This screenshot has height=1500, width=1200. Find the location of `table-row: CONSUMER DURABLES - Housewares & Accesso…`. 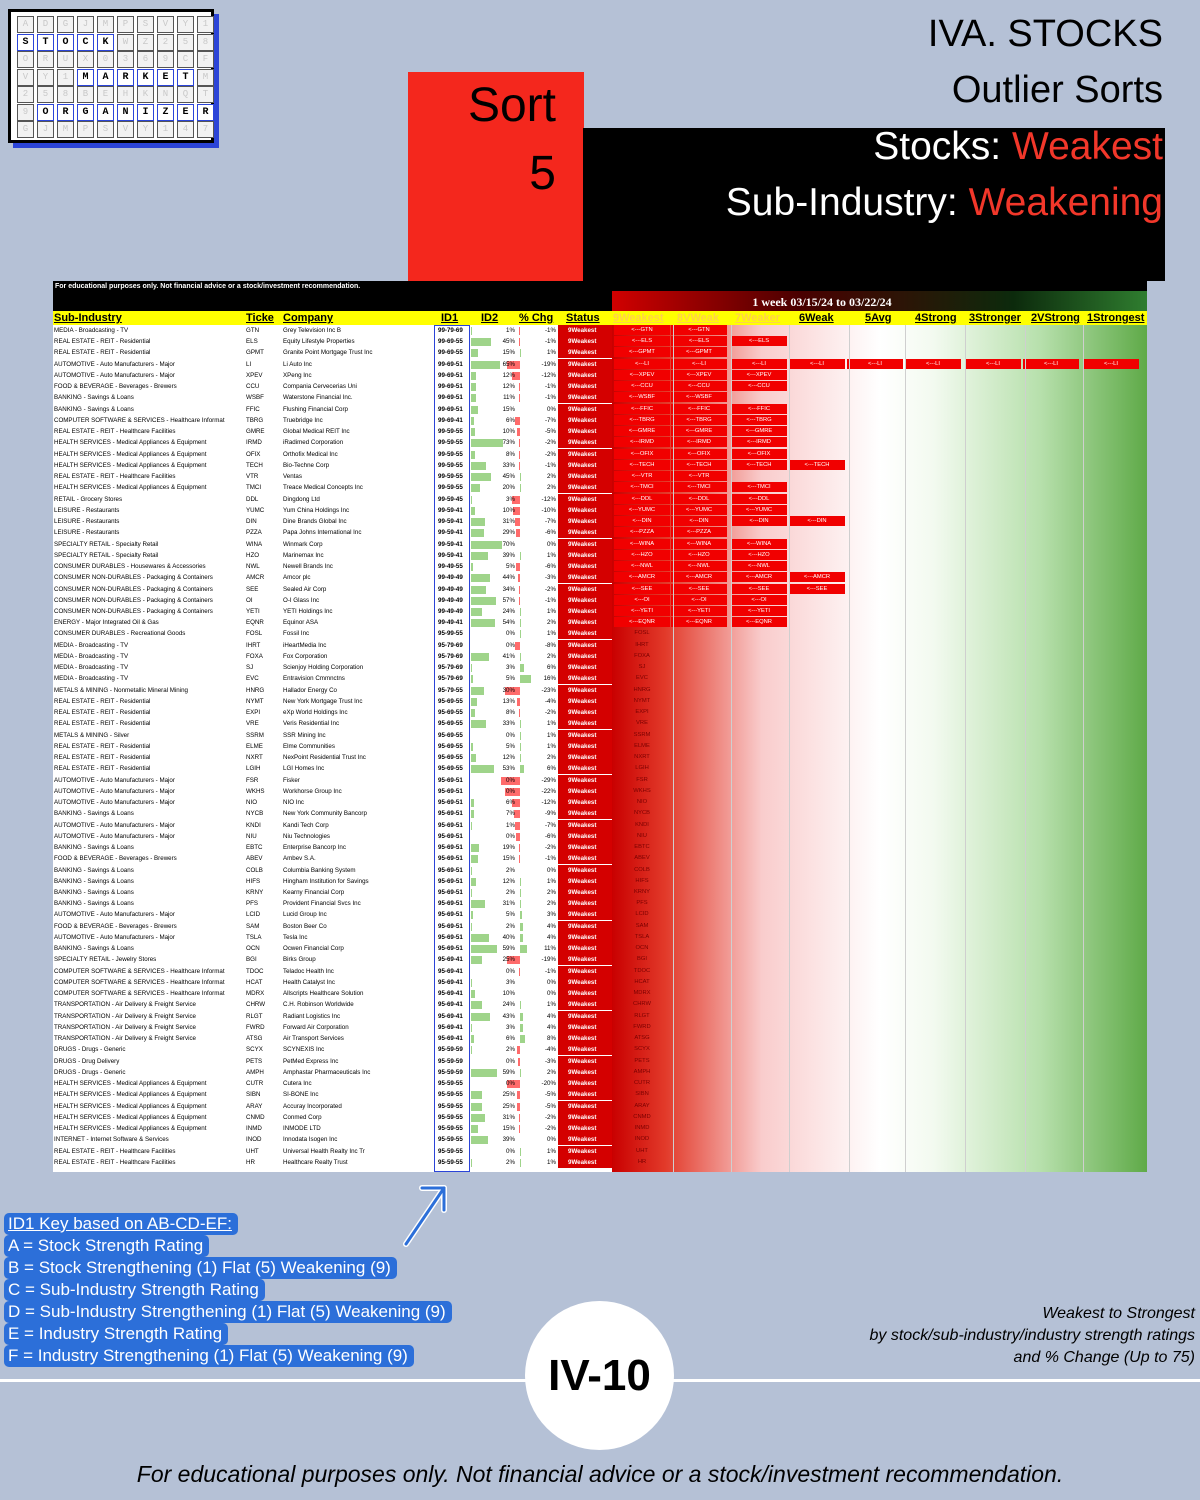

table-row: CONSUMER DURABLES - Housewares & Accesso… is located at coordinates (600, 567).